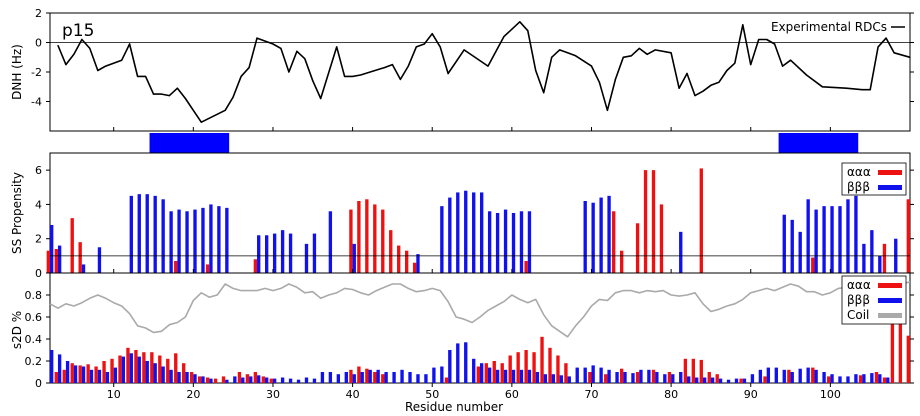  Describe the element at coordinates (474, 392) in the screenshot. I see `s2d-x-axis: 10 20 30 40 50 60 70 80 90 100` at that location.